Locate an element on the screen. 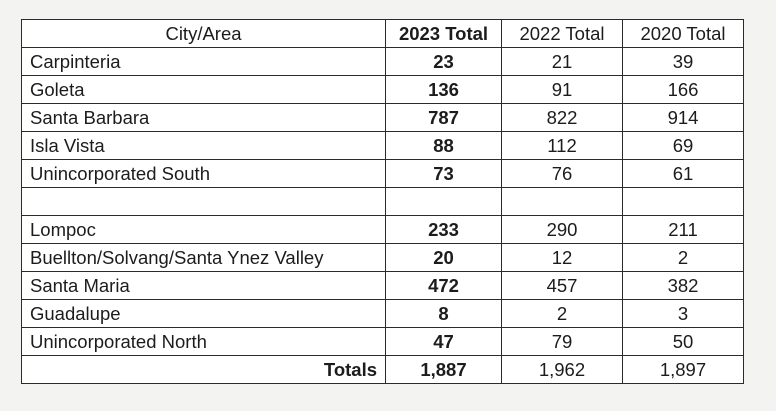 Image resolution: width=776 pixels, height=411 pixels. value-2023-cell: 136 is located at coordinates (443, 89).